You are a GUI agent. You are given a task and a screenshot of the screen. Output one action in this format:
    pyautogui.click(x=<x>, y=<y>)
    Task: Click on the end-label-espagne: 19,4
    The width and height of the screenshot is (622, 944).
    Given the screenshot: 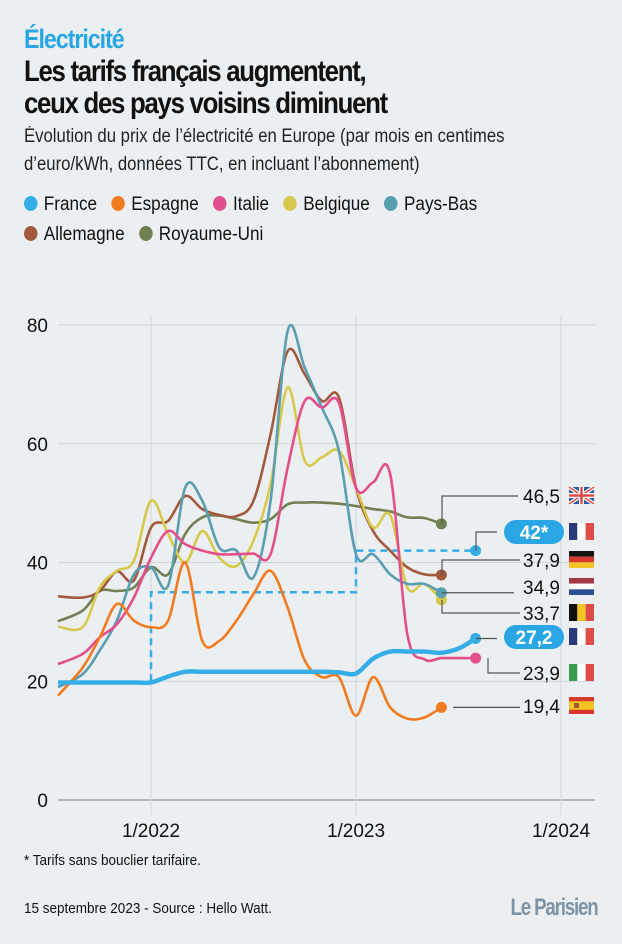 What is the action you would take?
    pyautogui.click(x=541, y=707)
    